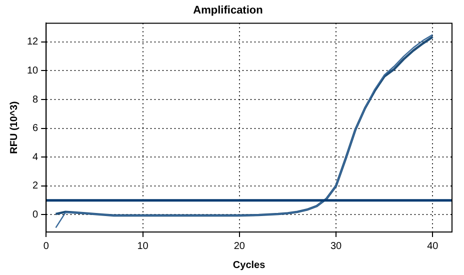 The image size is (464, 275). I want to click on y-tick-label: 10, so click(33, 70).